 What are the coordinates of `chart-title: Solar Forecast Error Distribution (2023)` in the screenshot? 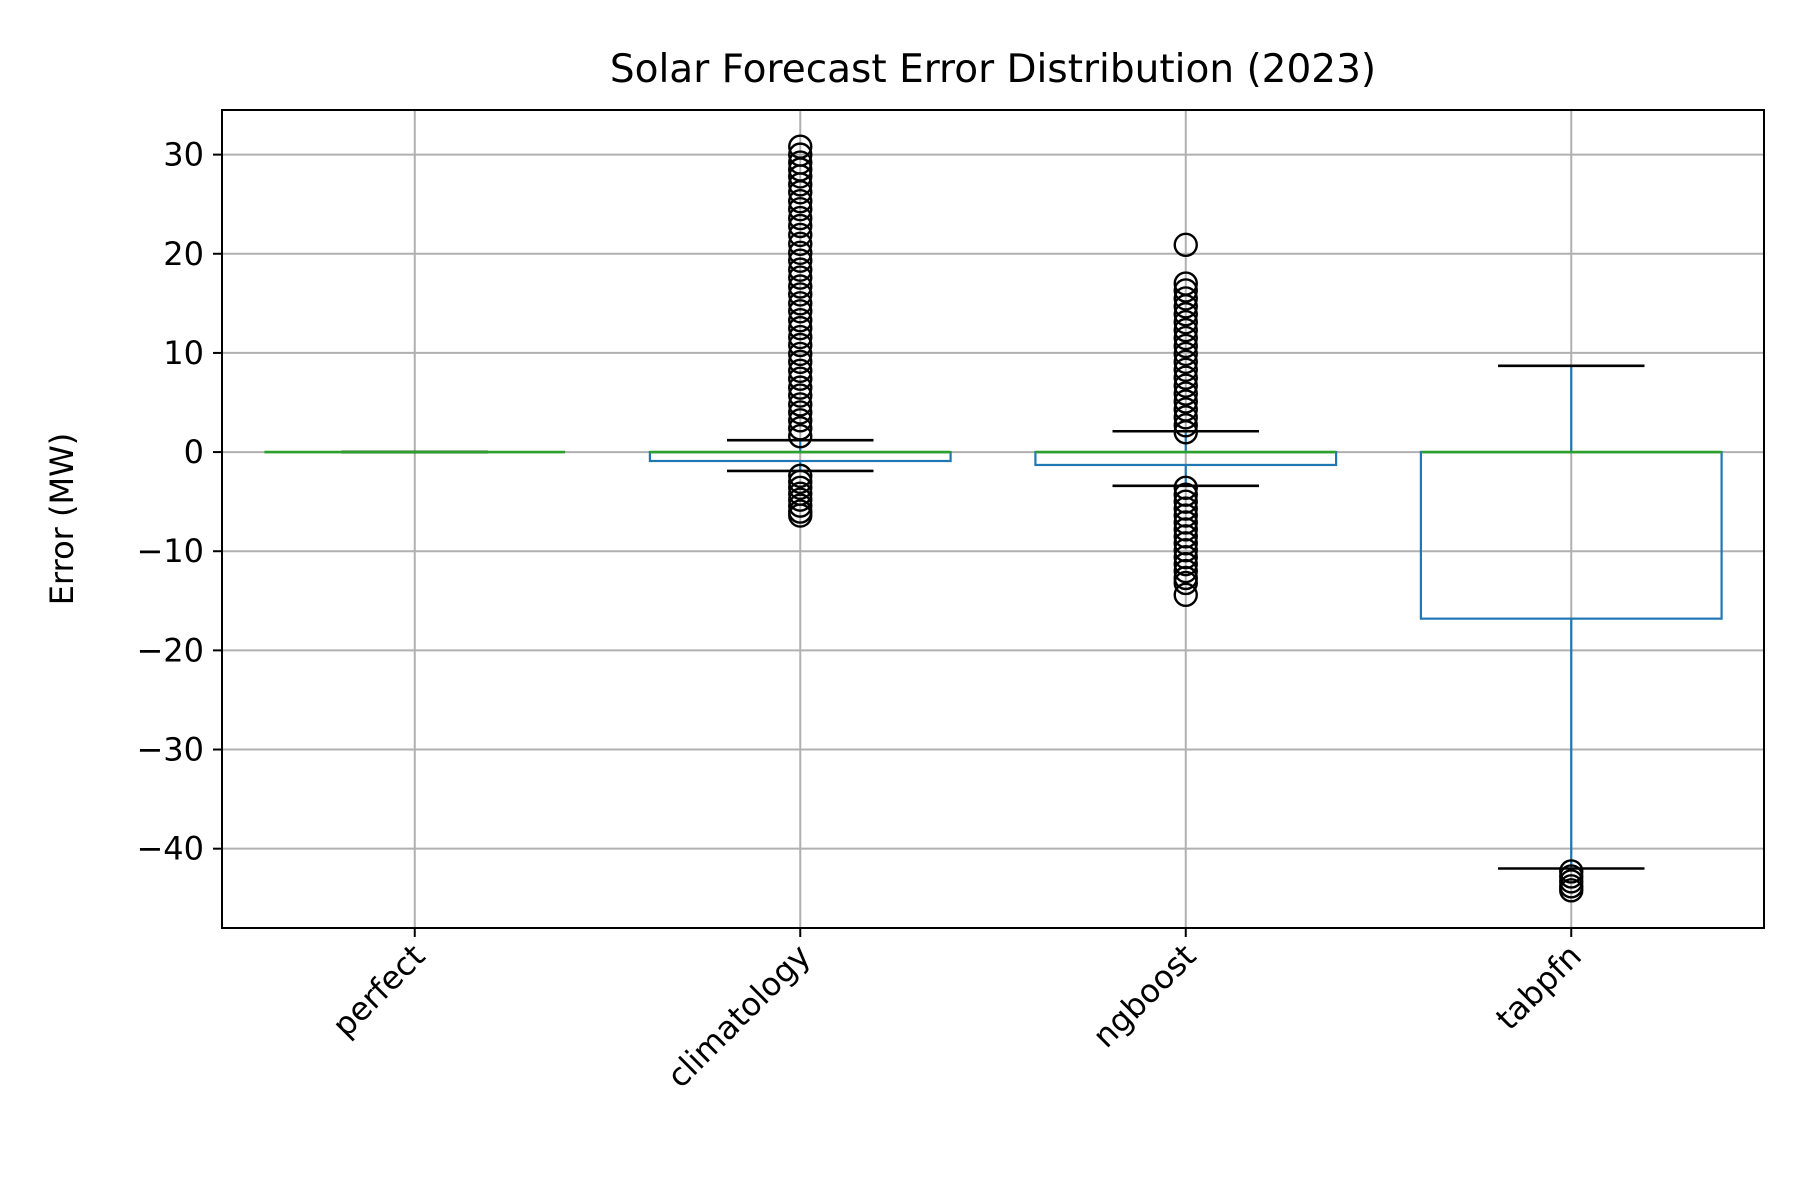 It's located at (993, 69).